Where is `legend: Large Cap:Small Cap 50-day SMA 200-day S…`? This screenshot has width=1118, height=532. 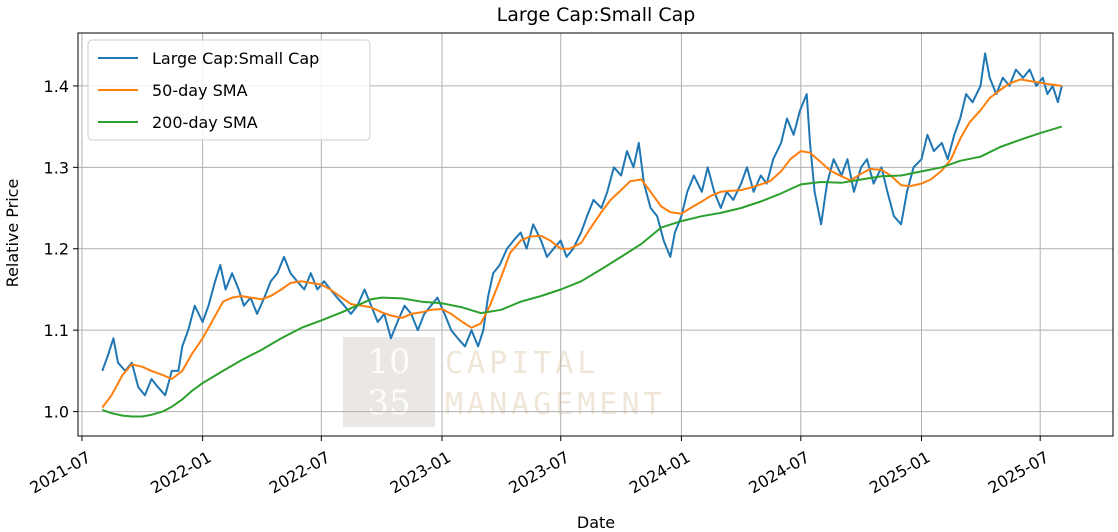 legend: Large Cap:Small Cap 50-day SMA 200-day S… is located at coordinates (229, 90).